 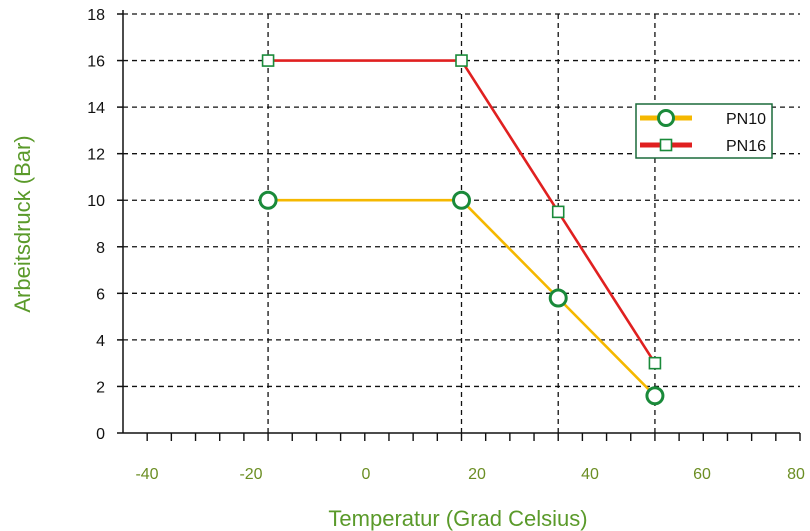 I want to click on legend-label-pn16: PN16, so click(x=746, y=146).